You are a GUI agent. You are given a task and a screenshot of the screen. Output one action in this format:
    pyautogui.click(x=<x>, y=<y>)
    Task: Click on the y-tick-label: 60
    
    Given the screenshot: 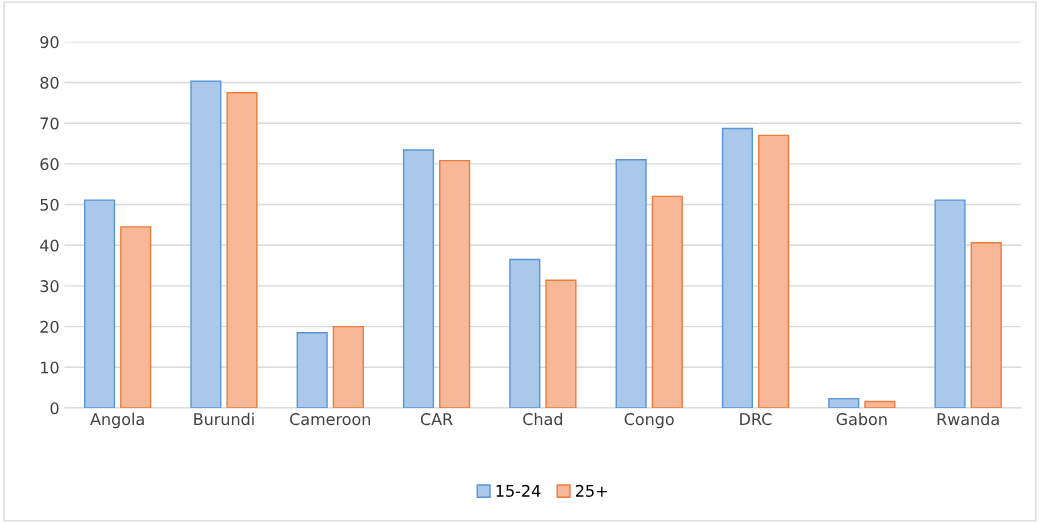 What is the action you would take?
    pyautogui.click(x=49, y=164)
    